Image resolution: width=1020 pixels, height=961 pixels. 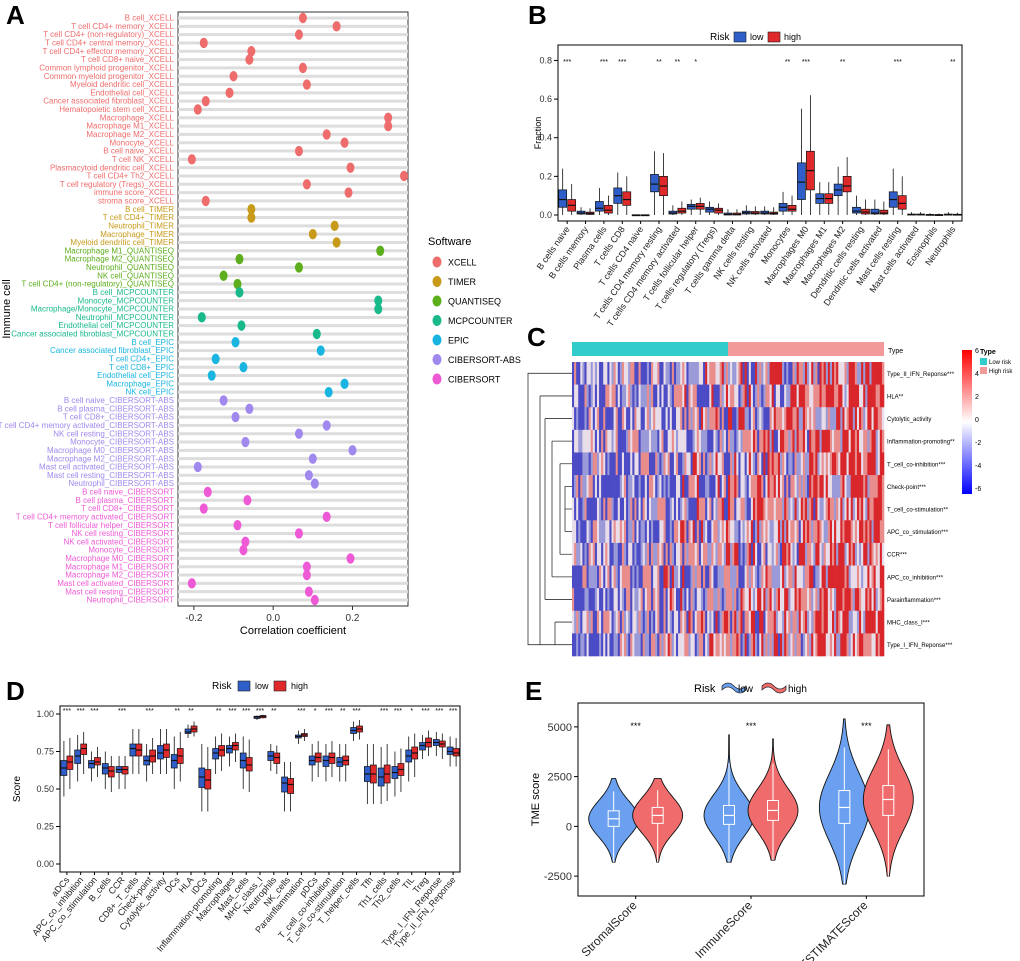 I want to click on legend-swatch-low, so click(x=244, y=686).